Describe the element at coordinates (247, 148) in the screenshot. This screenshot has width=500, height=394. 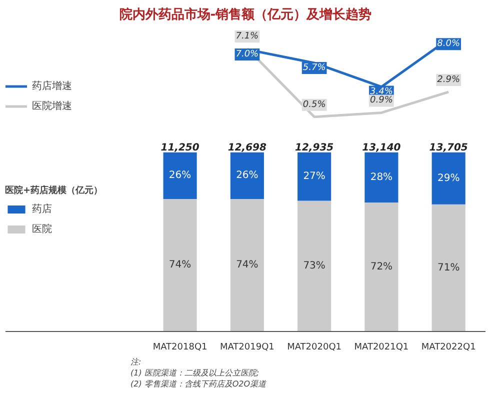
I see `annotation: 12,698` at that location.